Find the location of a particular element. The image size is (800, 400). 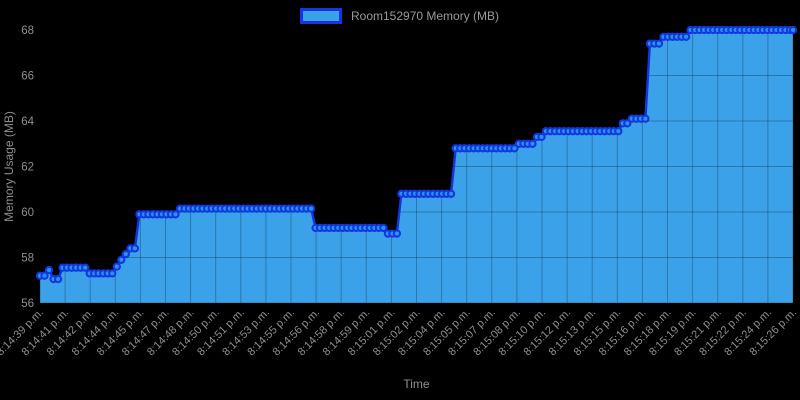

legend: Room152970 Memory (MB) is located at coordinates (399, 16).